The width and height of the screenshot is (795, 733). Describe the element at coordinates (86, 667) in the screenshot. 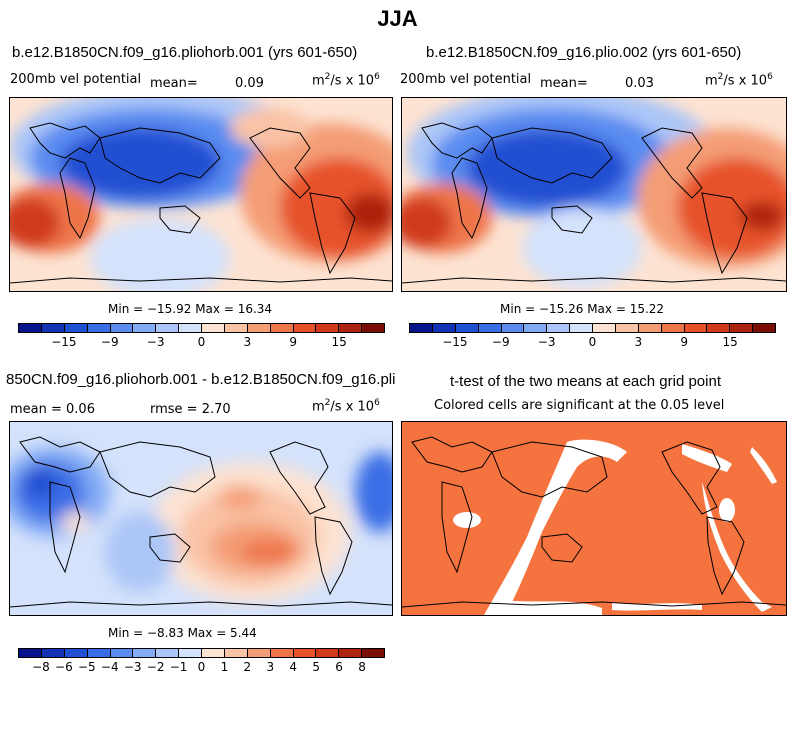

I see `colorbar-tick-label: −5` at that location.